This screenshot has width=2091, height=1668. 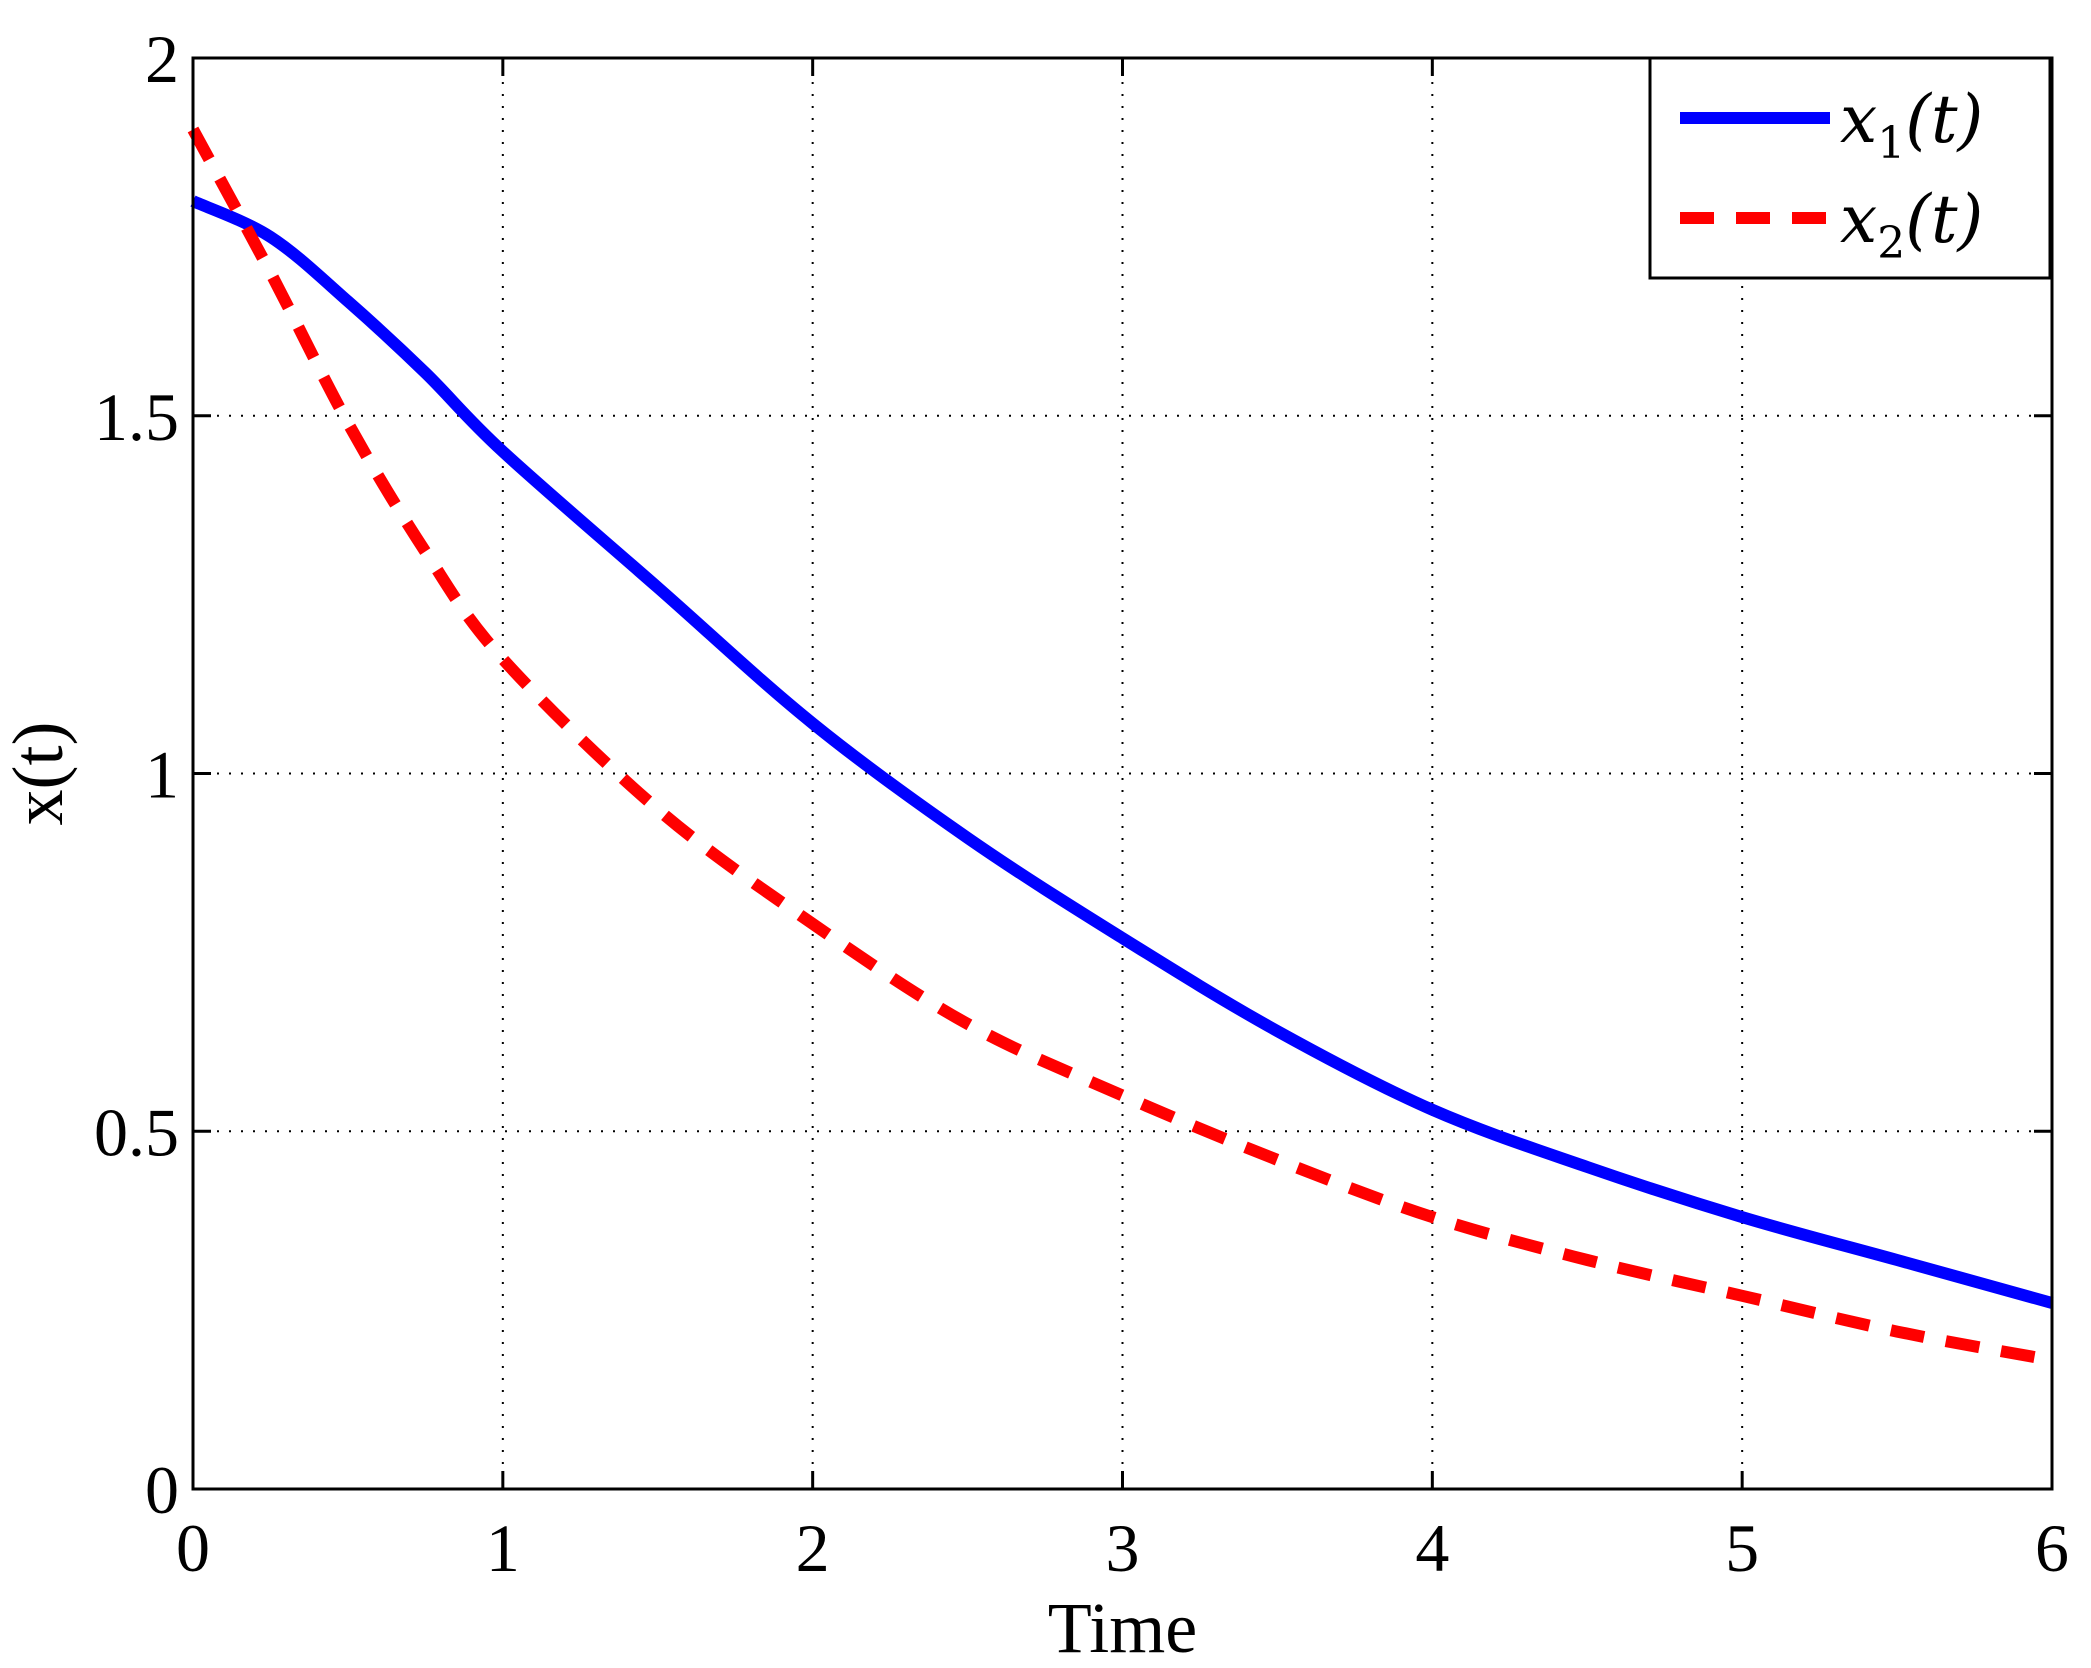 I want to click on x-tick-label: 6, so click(x=2052, y=1548).